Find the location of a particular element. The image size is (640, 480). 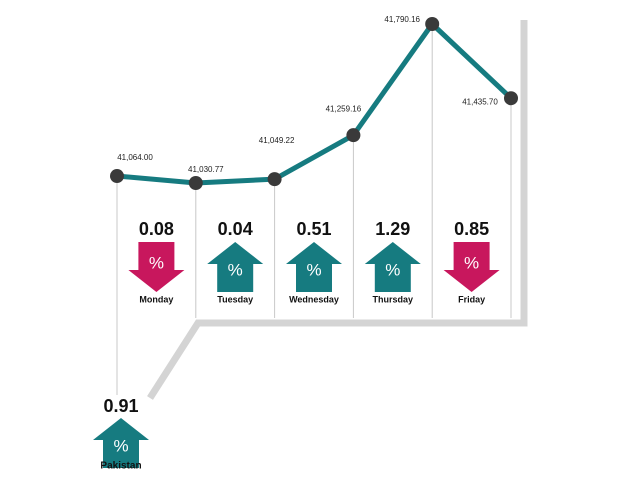

value-label: 41,790.16 is located at coordinates (402, 19).